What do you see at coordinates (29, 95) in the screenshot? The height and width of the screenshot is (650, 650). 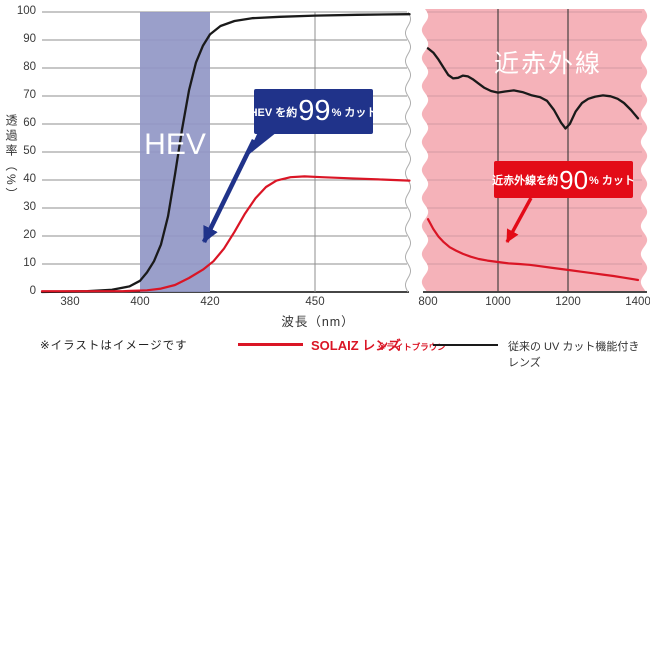 I see `y-tick: 70` at bounding box center [29, 95].